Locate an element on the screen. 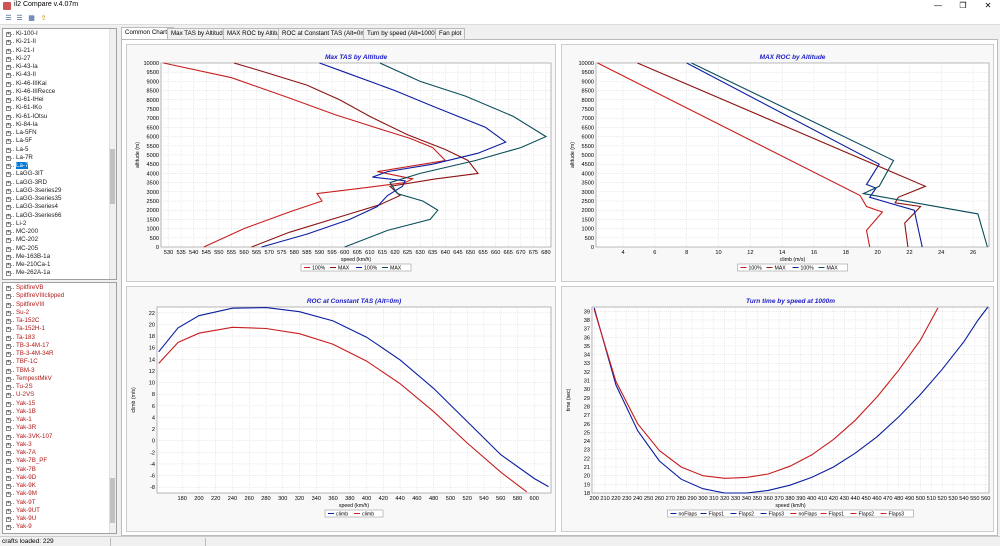  aircraft-list-item: + MC-200 is located at coordinates (55, 232).